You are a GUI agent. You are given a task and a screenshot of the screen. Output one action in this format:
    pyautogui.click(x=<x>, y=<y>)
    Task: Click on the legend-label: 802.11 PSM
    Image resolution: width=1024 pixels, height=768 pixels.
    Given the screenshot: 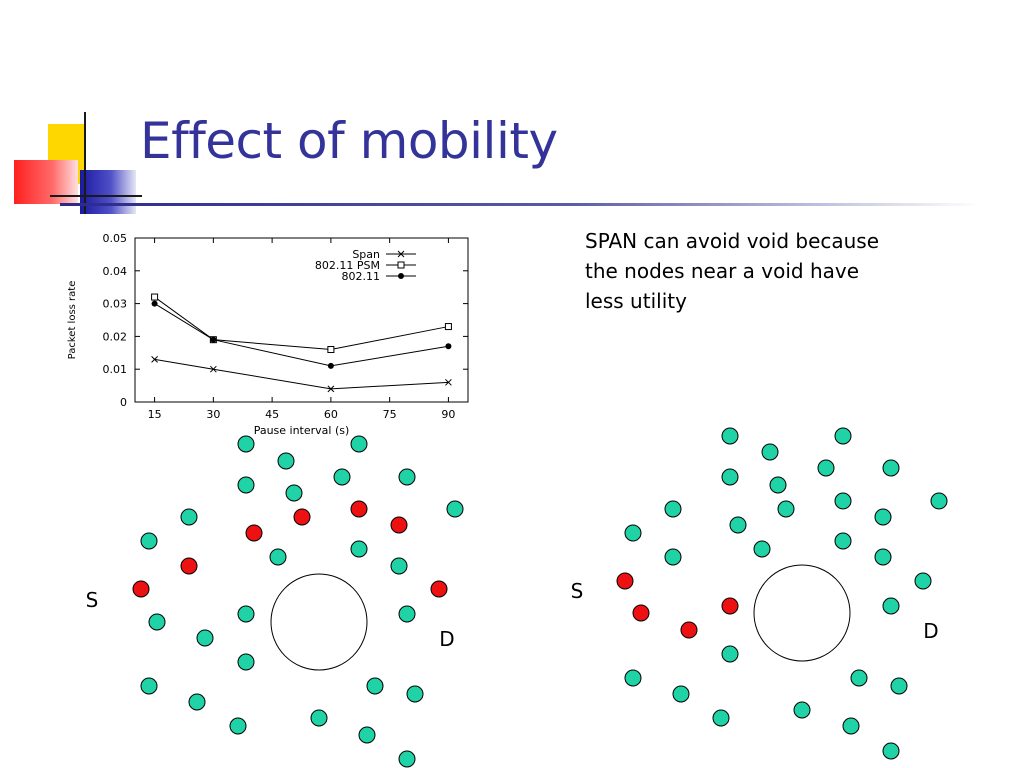 What is the action you would take?
    pyautogui.click(x=347, y=265)
    